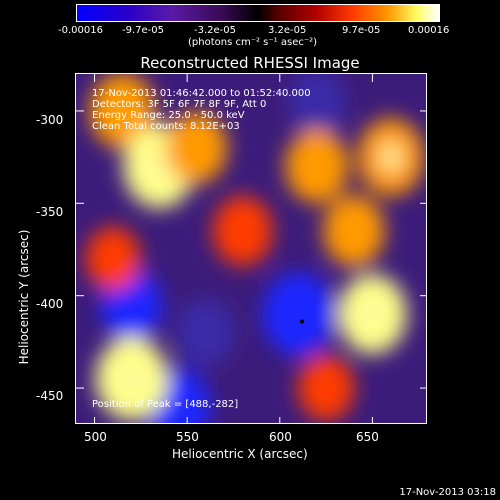  Describe the element at coordinates (50, 212) in the screenshot. I see `y-tick-label: -350` at that location.